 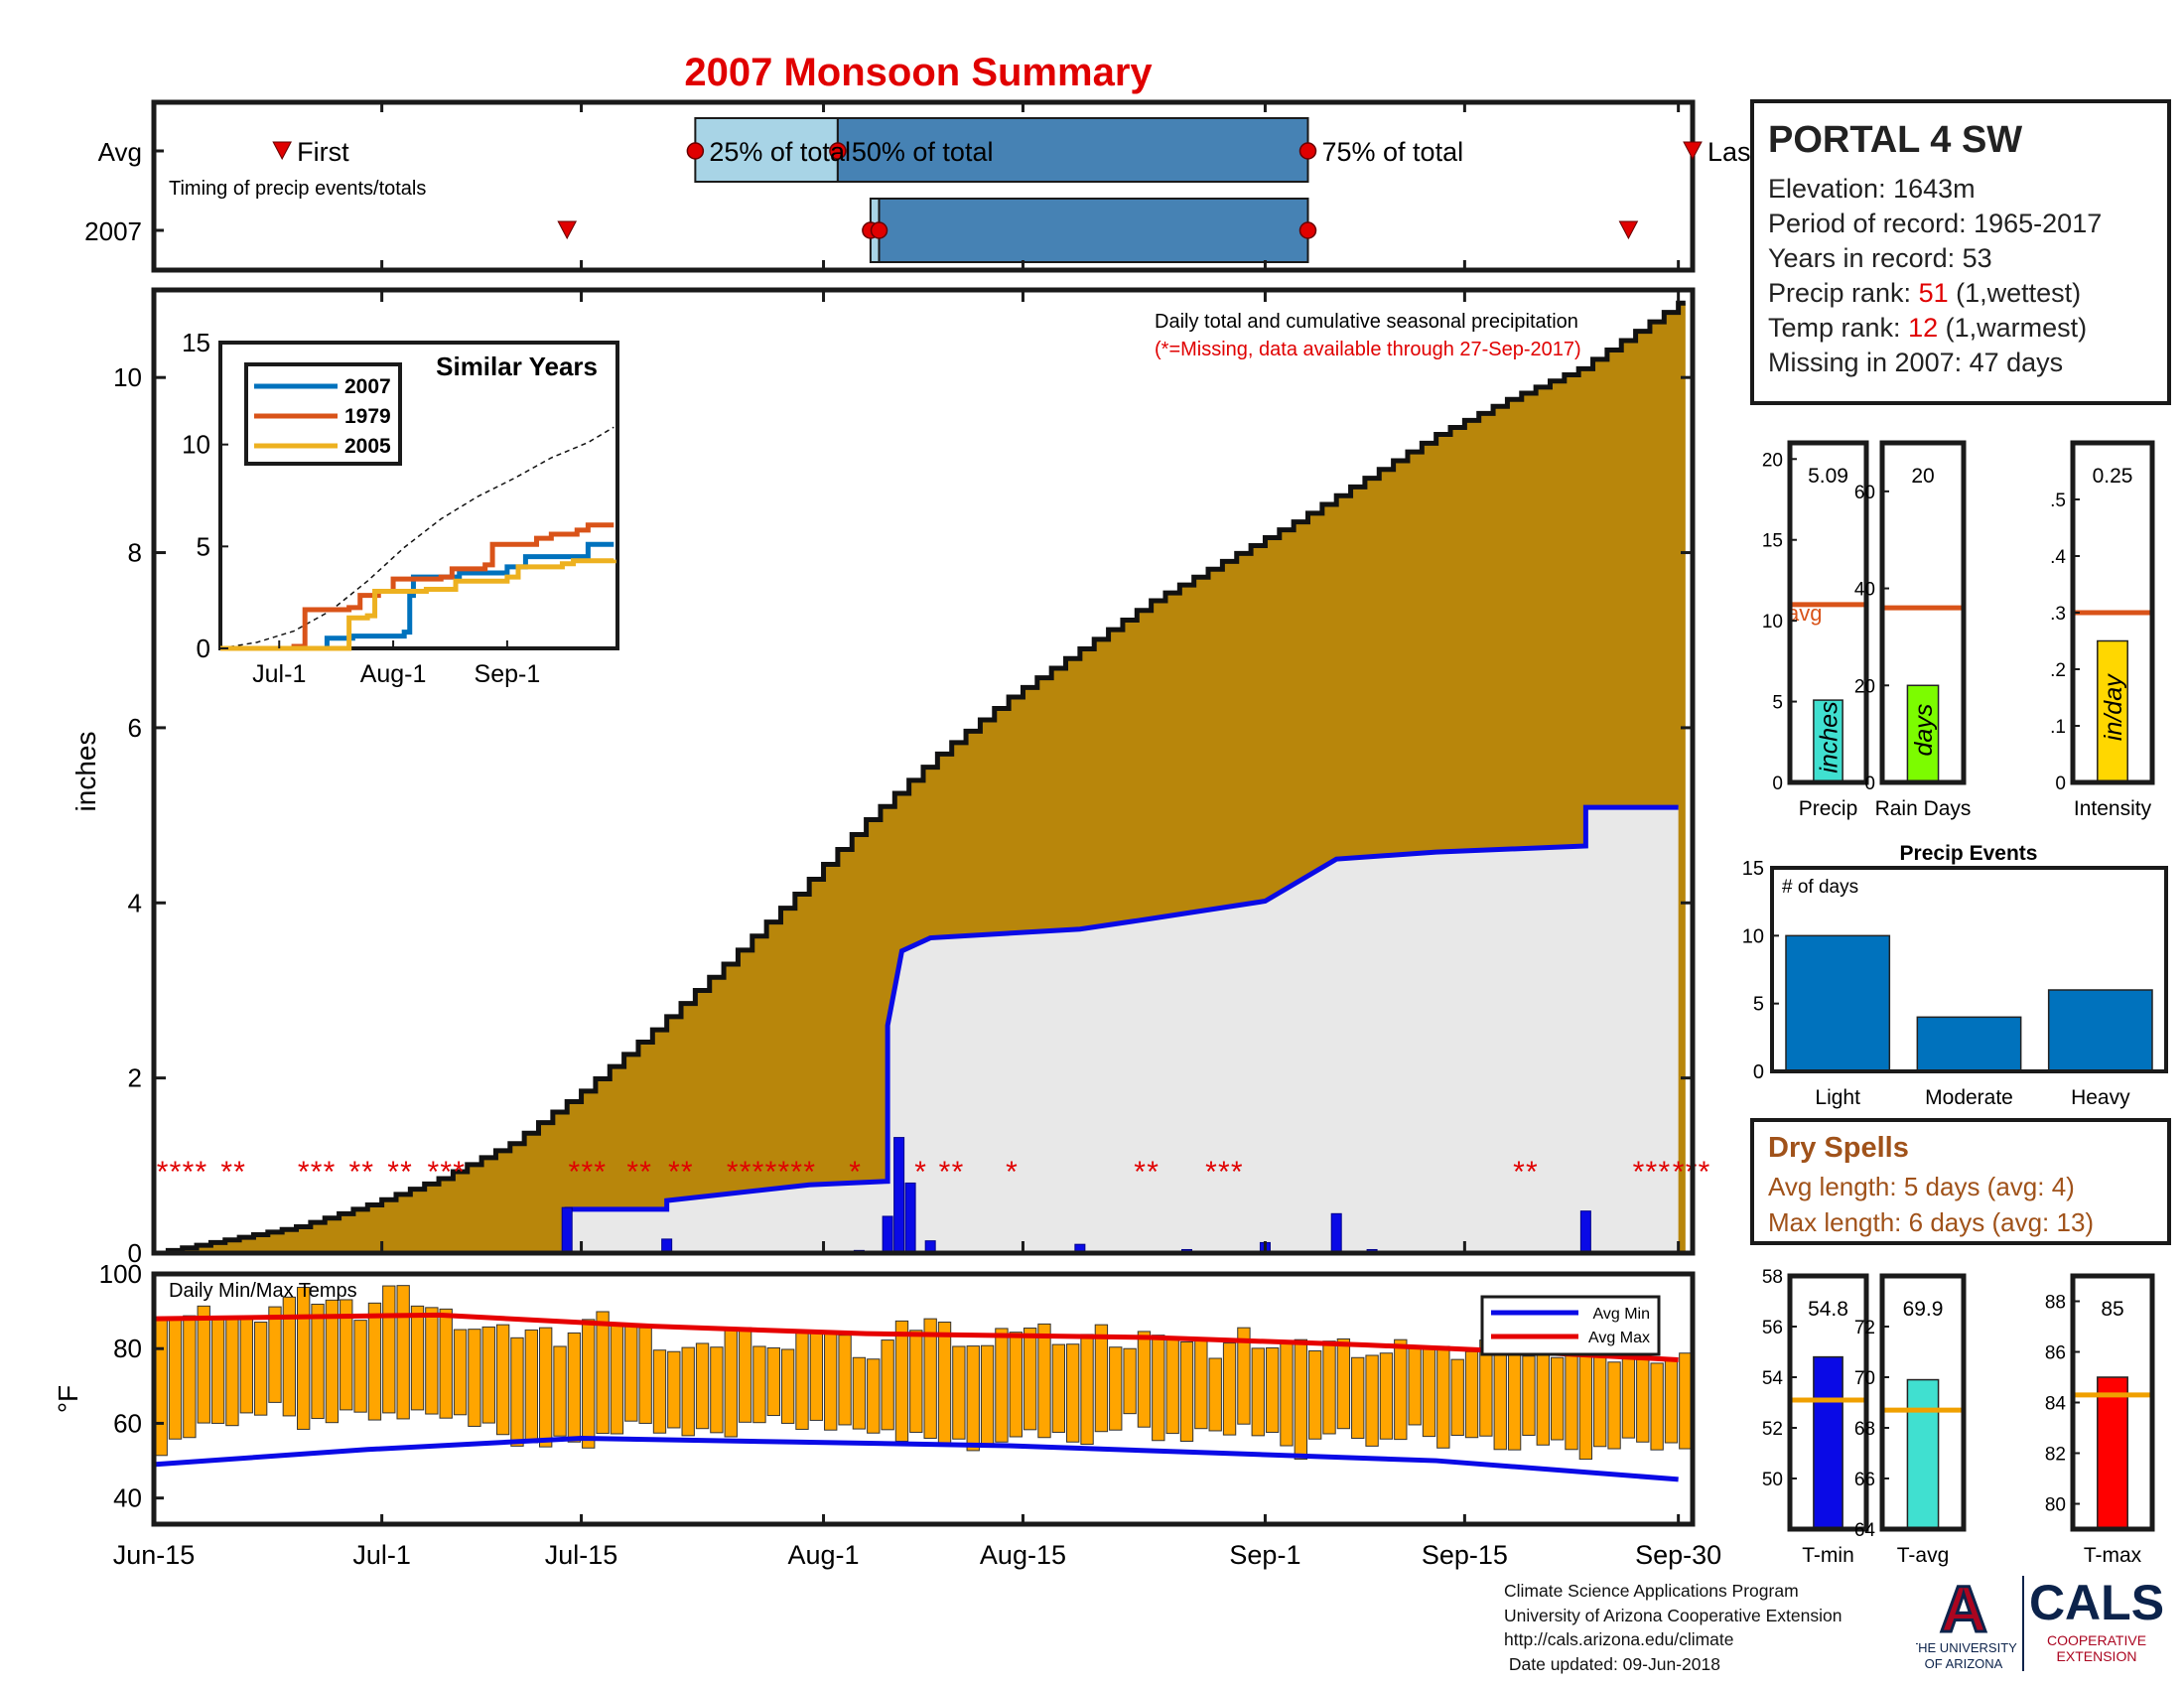 I want to click on events-y-label: # of days, so click(x=1820, y=887).